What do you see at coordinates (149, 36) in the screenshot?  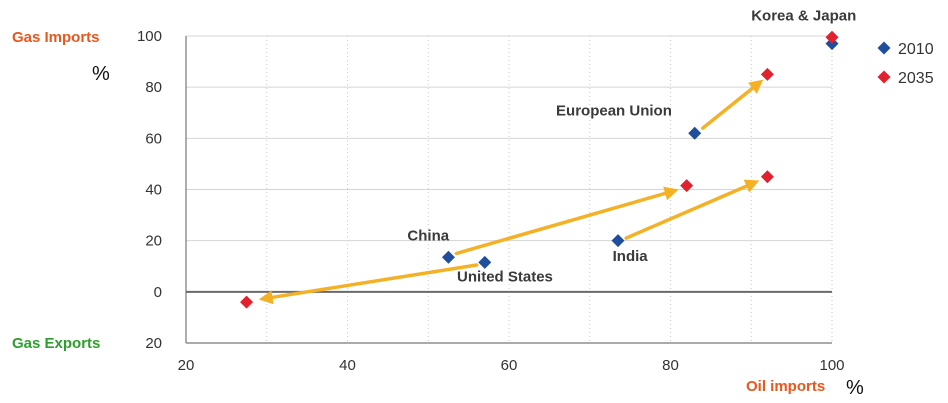 I see `y-tick-label: 100` at bounding box center [149, 36].